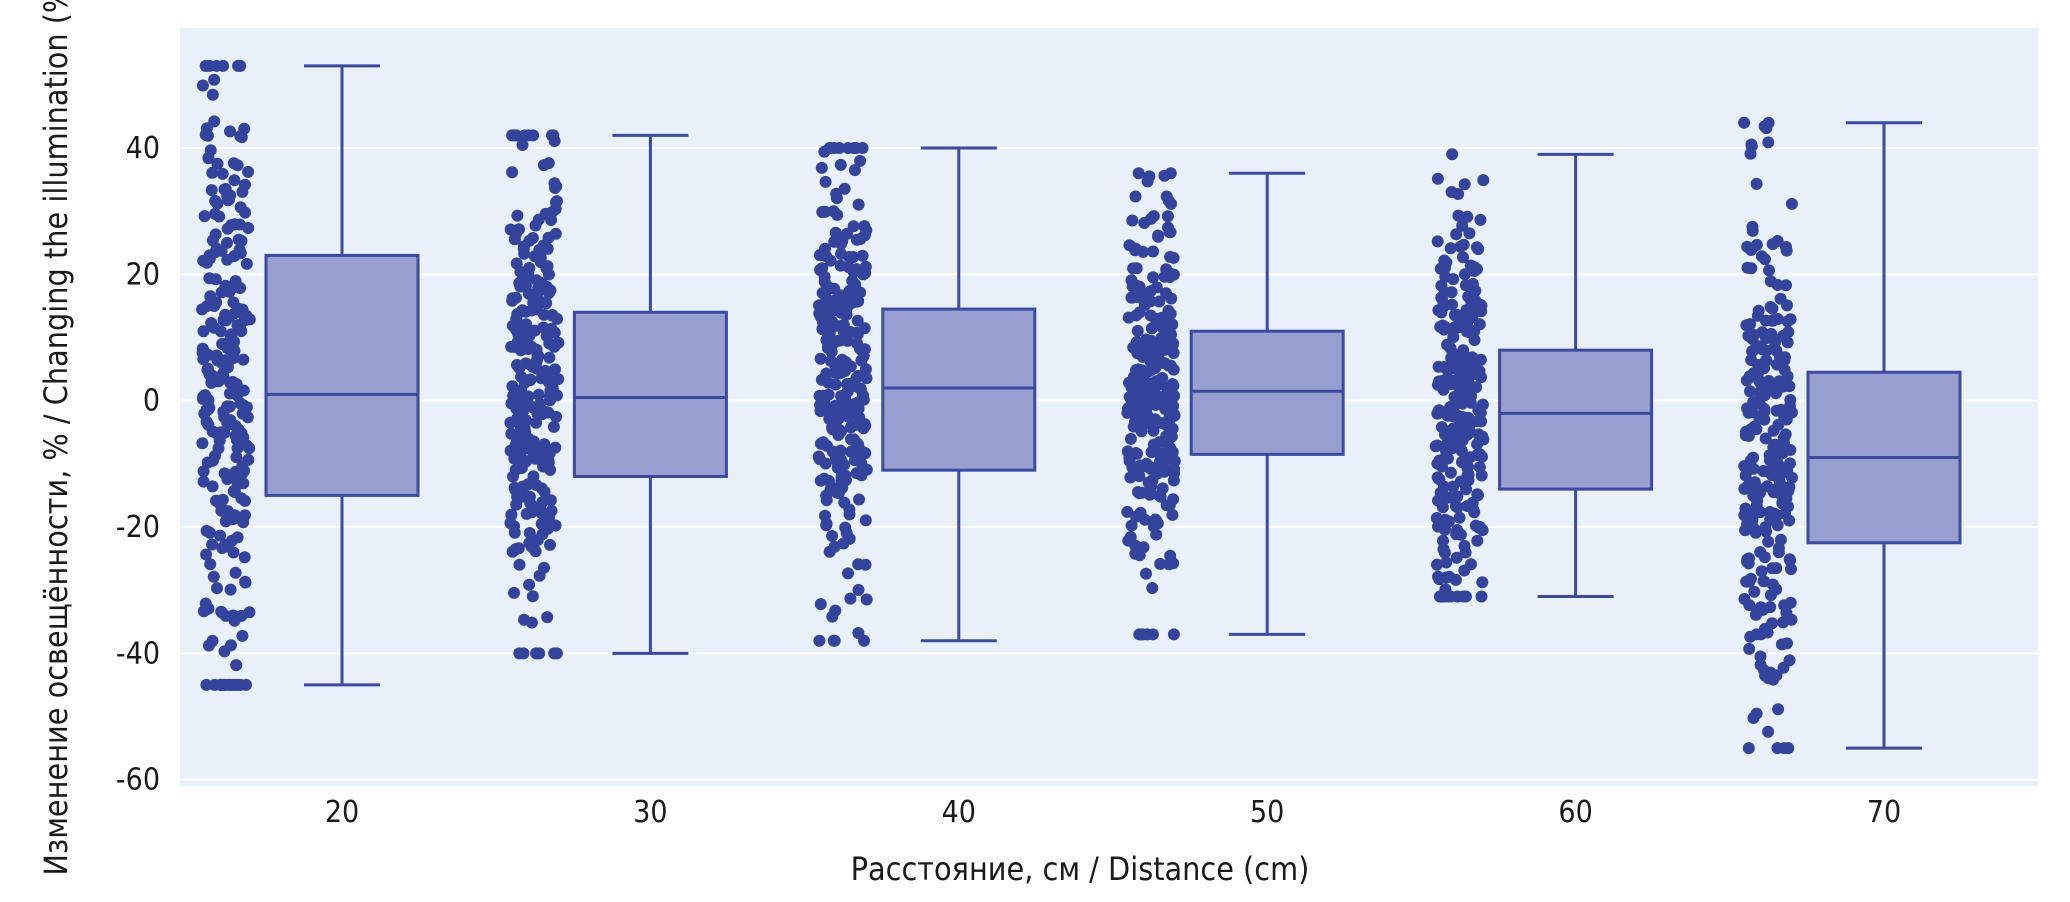 The width and height of the screenshot is (2070, 902). Describe the element at coordinates (138, 464) in the screenshot. I see `y-axis-ticks: 40 20 0 -20 -40 -60` at that location.